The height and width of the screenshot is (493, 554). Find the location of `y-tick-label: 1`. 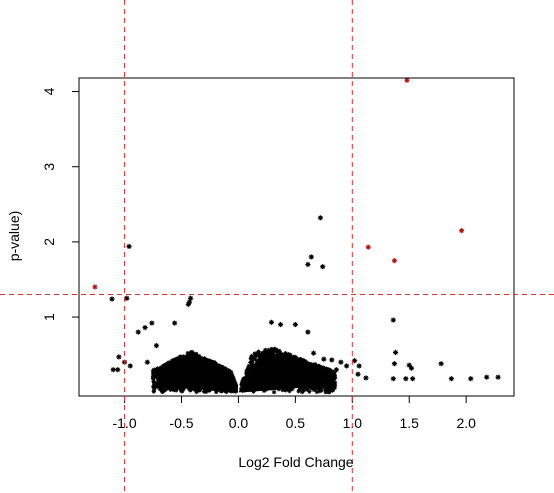

y-tick-label: 1 is located at coordinates (49, 317).